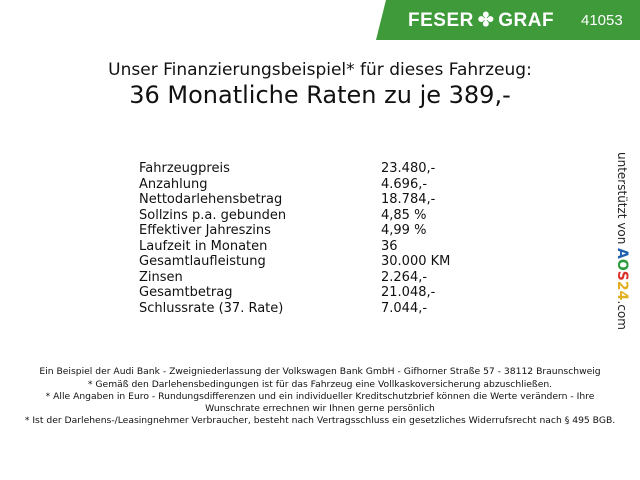 This screenshot has width=640, height=480. What do you see at coordinates (486, 20) in the screenshot?
I see `clover-icon: ✤` at bounding box center [486, 20].